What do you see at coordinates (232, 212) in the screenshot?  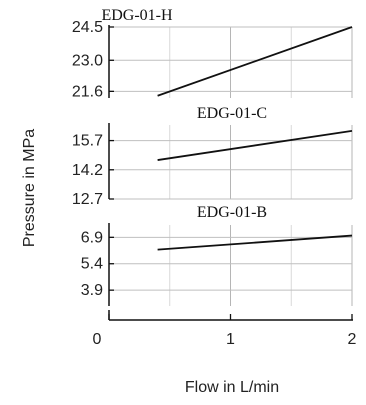 I see `panel-title: EDG-01-B` at bounding box center [232, 212].